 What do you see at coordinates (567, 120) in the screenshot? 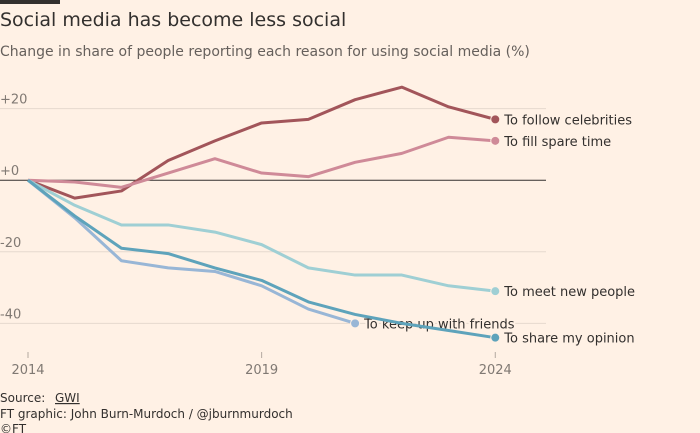
I see `series-label: To follow celebrities` at bounding box center [567, 120].